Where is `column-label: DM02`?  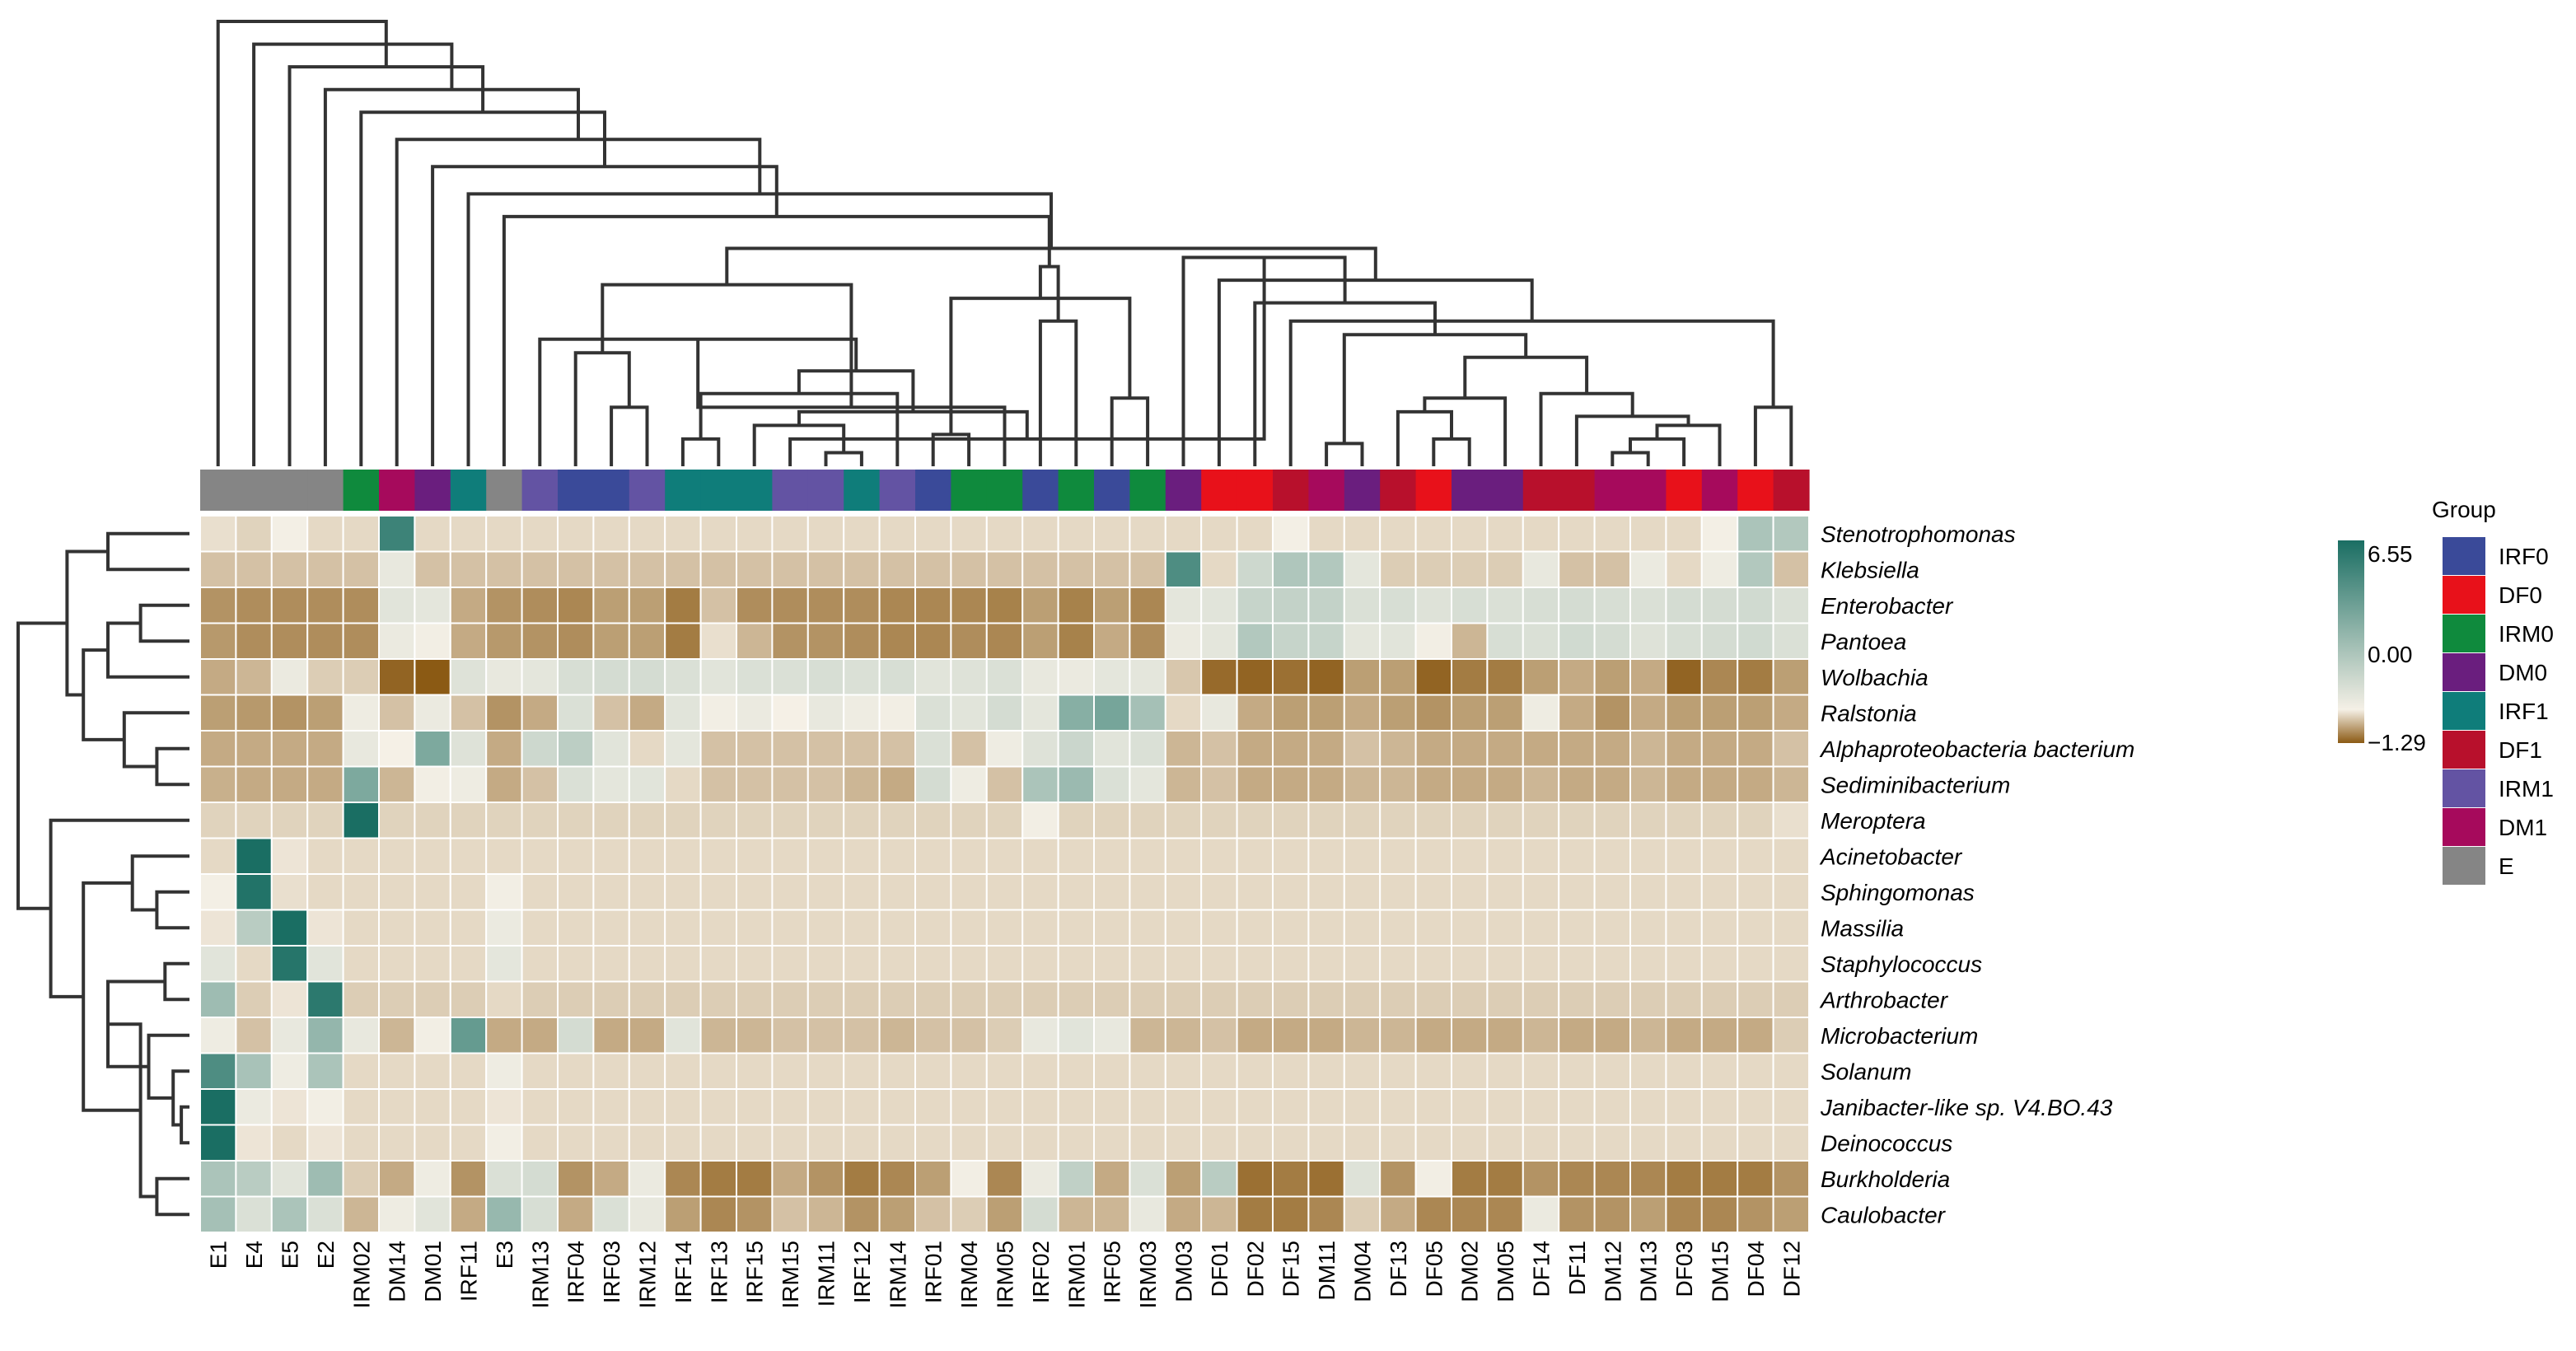
column-label: DM02 is located at coordinates (1470, 1271).